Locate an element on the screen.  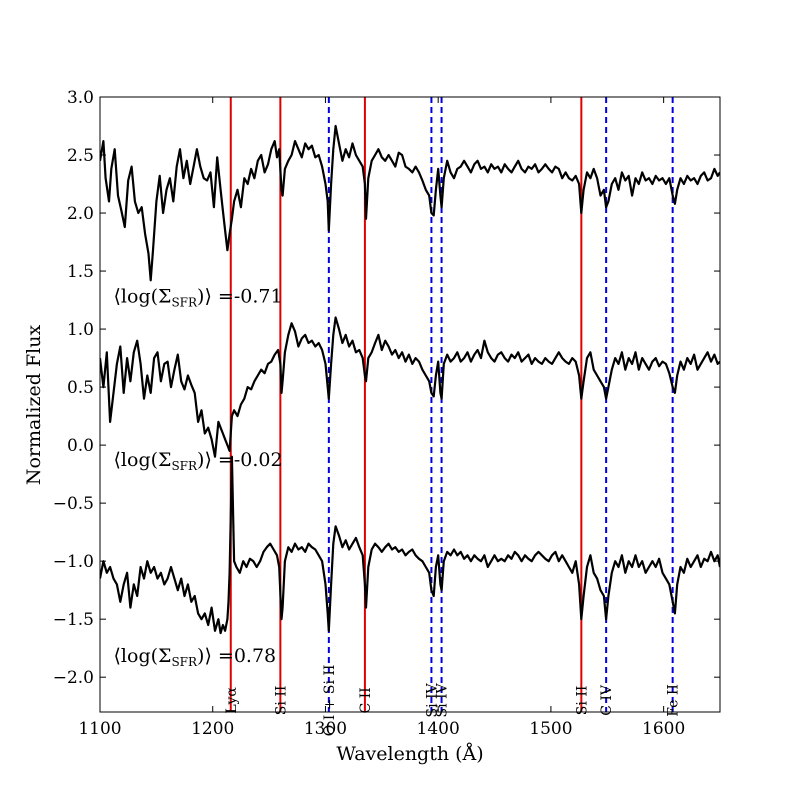
y-tick-label: 3.0 is located at coordinates (80, 98).